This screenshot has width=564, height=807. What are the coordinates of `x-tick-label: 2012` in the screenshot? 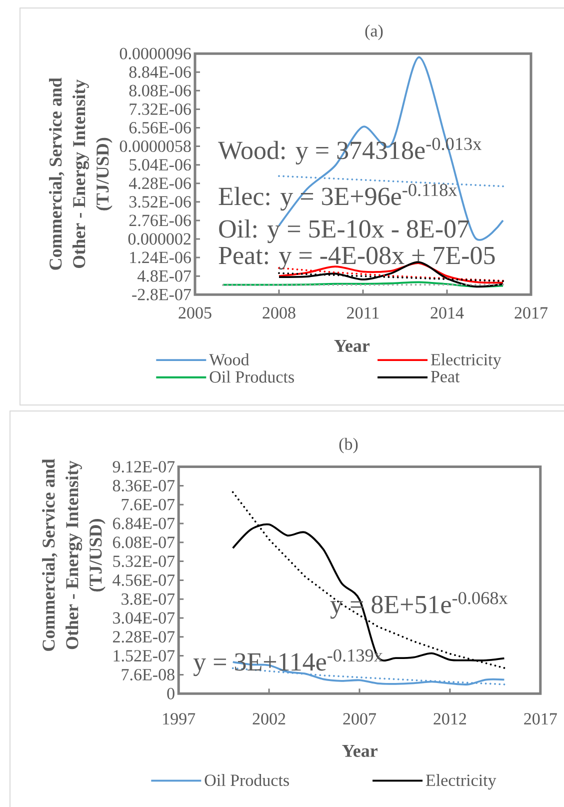 It's located at (450, 719).